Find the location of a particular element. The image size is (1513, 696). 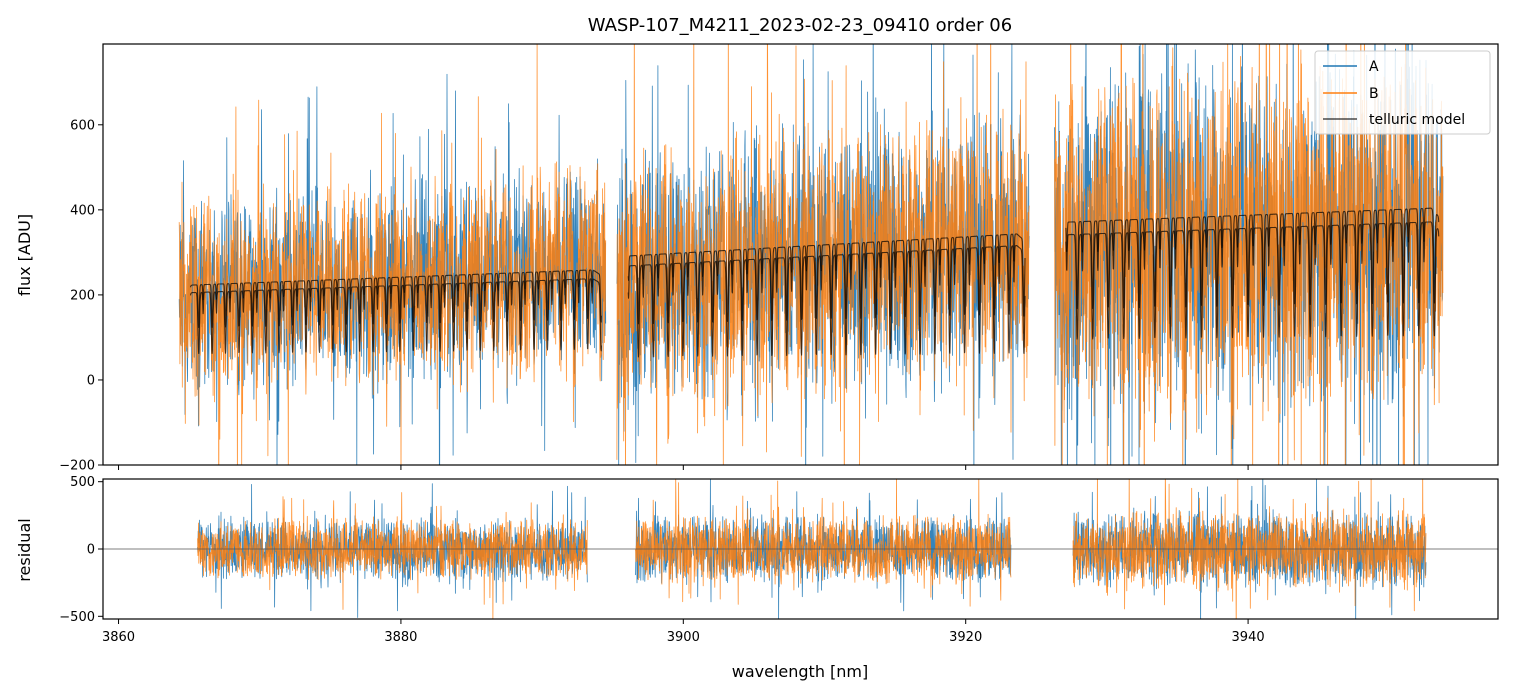

main-ytick-label: 0 is located at coordinates (91, 380).